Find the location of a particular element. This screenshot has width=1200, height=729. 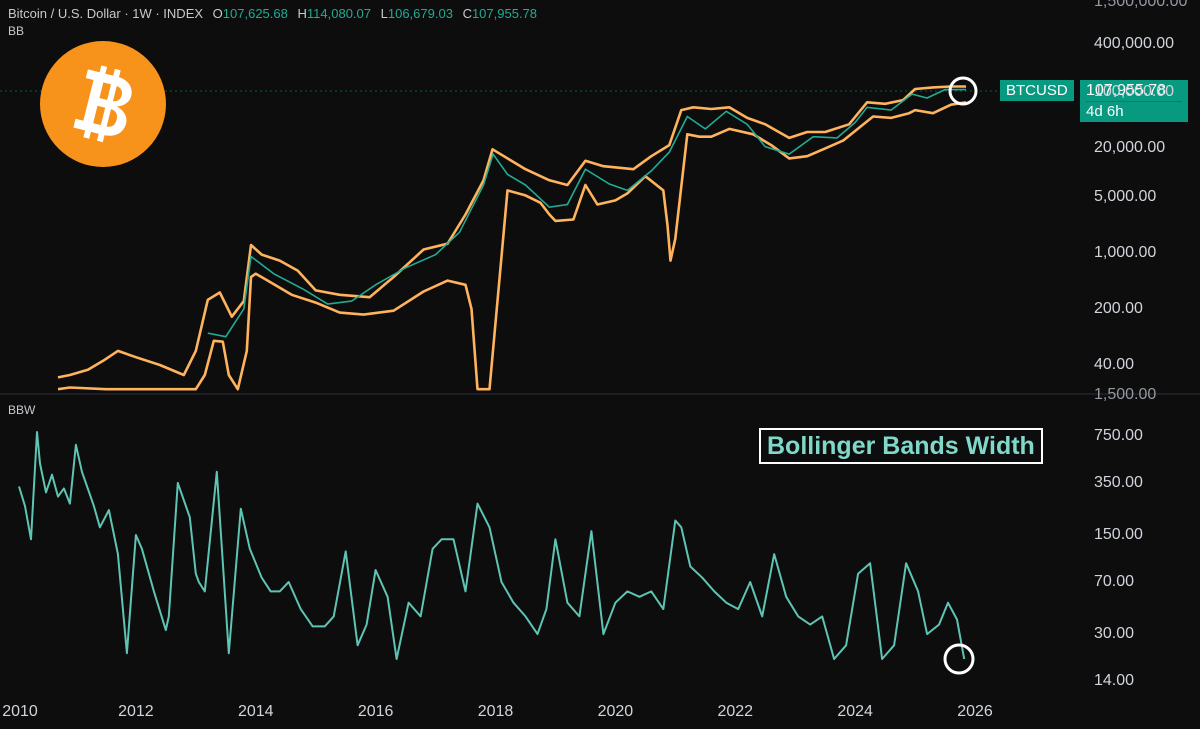

x-tick-label: 2022 is located at coordinates (735, 711).